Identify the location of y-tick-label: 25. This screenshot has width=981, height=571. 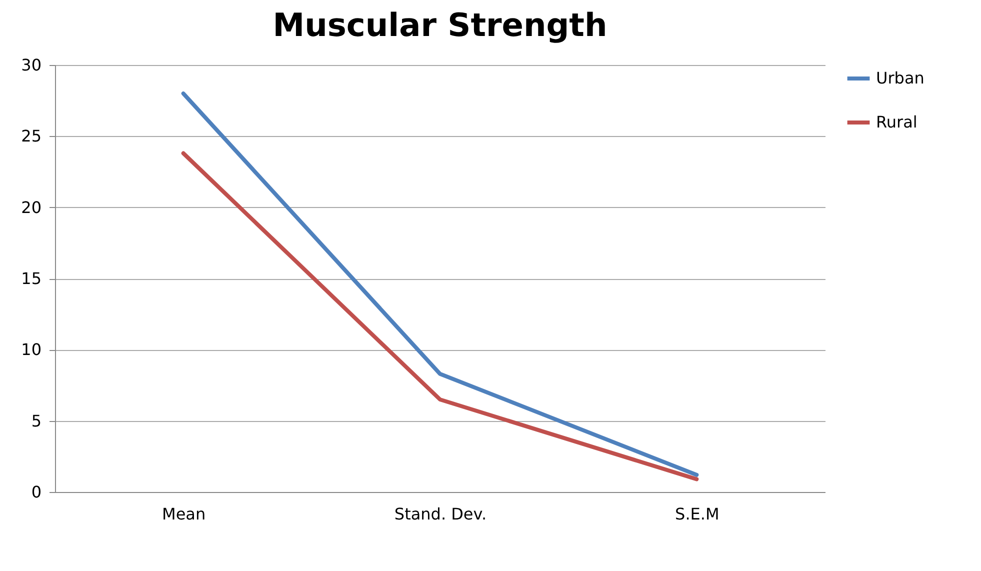
(31, 136).